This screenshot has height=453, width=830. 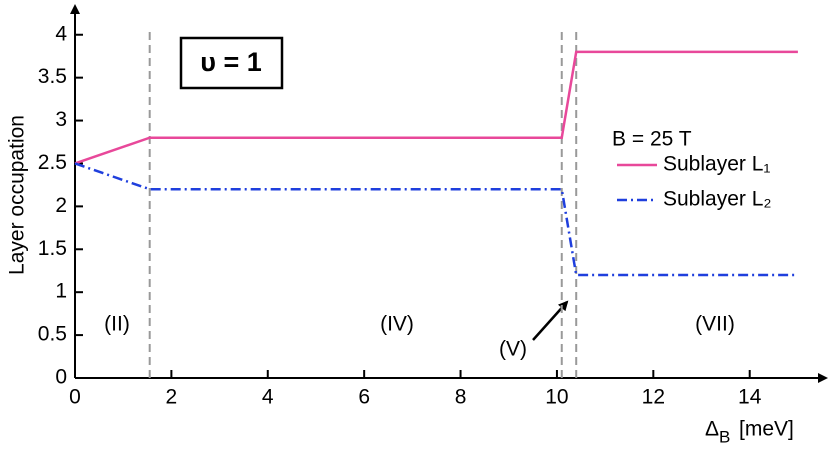 I want to click on x-tick-label: 4, so click(x=268, y=397).